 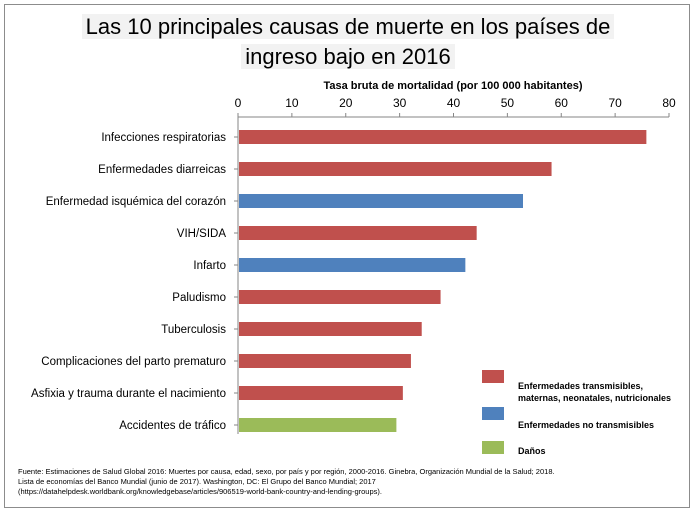 I want to click on x-tick-label: 10, so click(x=292, y=103).